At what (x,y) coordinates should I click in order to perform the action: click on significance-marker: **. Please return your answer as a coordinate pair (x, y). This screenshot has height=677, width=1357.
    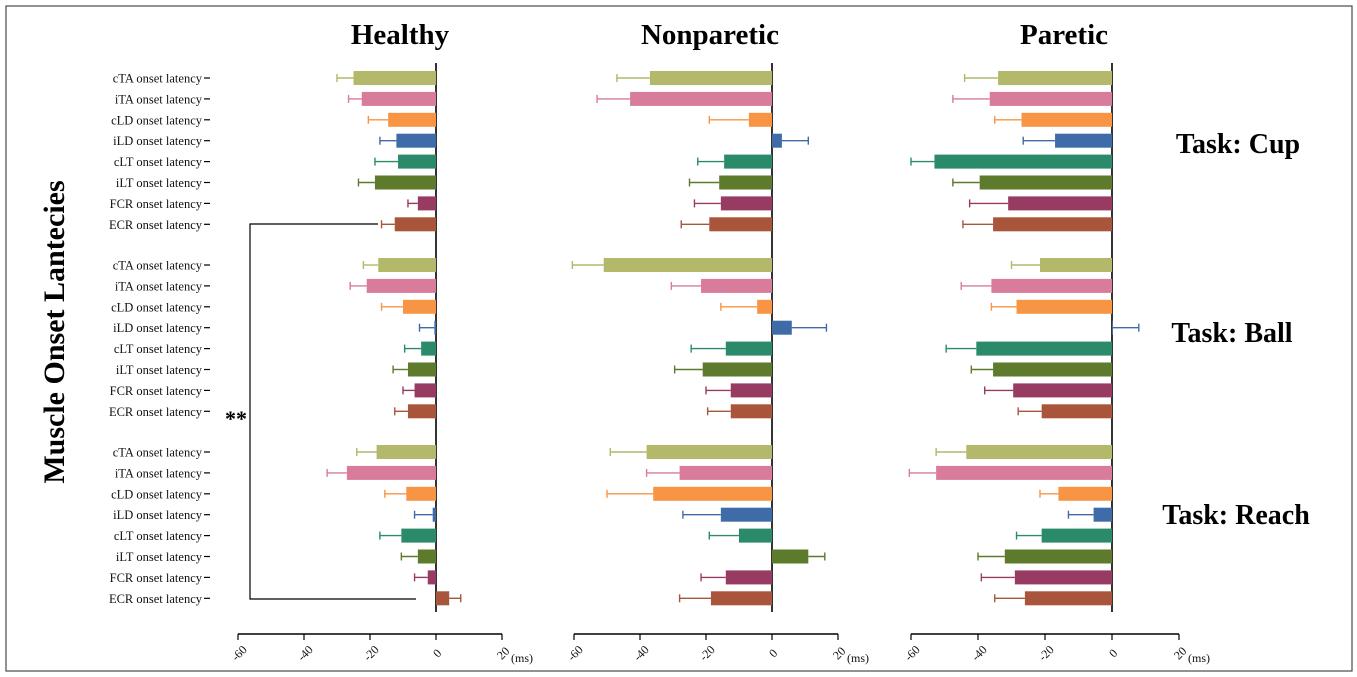
    Looking at the image, I should click on (236, 418).